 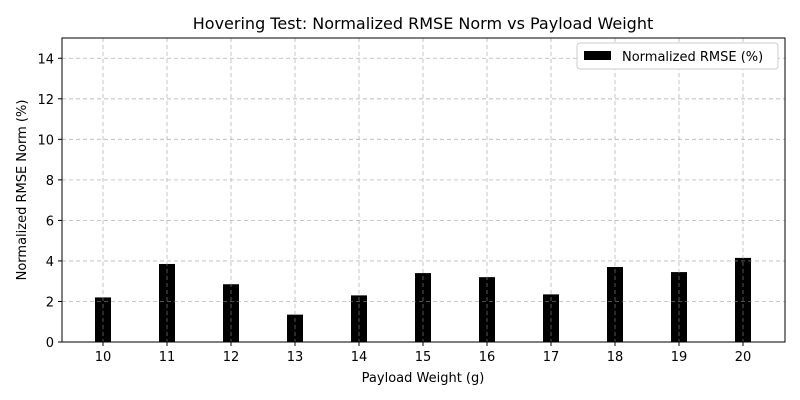 What do you see at coordinates (295, 357) in the screenshot?
I see `x-tick-label: 13` at bounding box center [295, 357].